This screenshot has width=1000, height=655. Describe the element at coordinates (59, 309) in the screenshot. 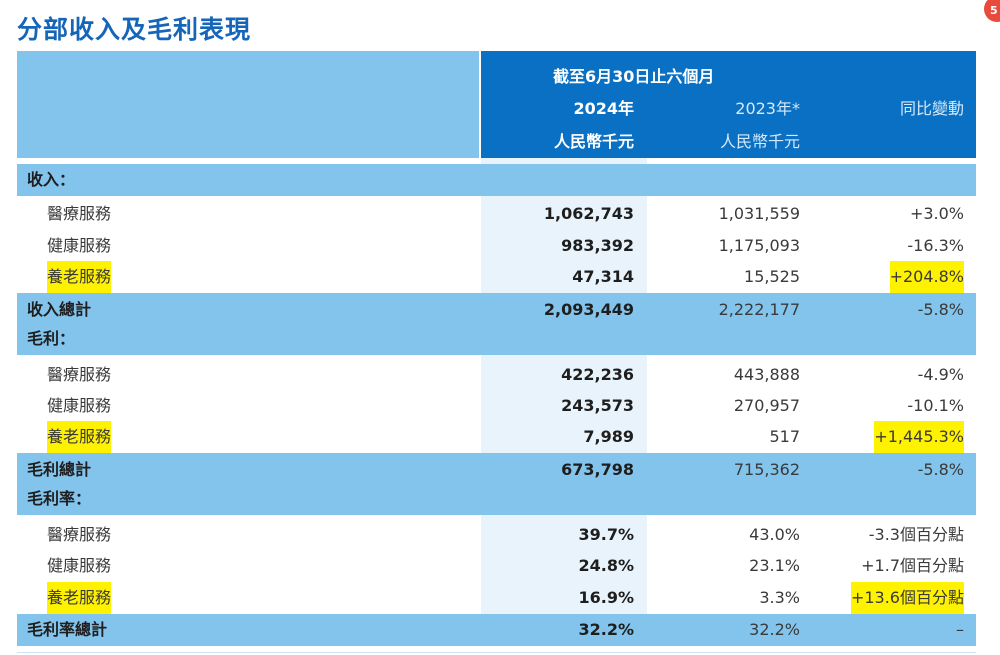

I see `row-label: 收入總計` at that location.